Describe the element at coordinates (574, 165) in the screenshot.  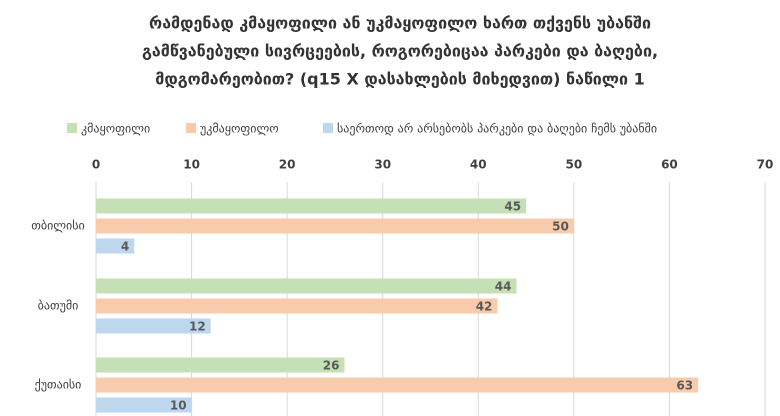
I see `x-tick-label: 50` at that location.